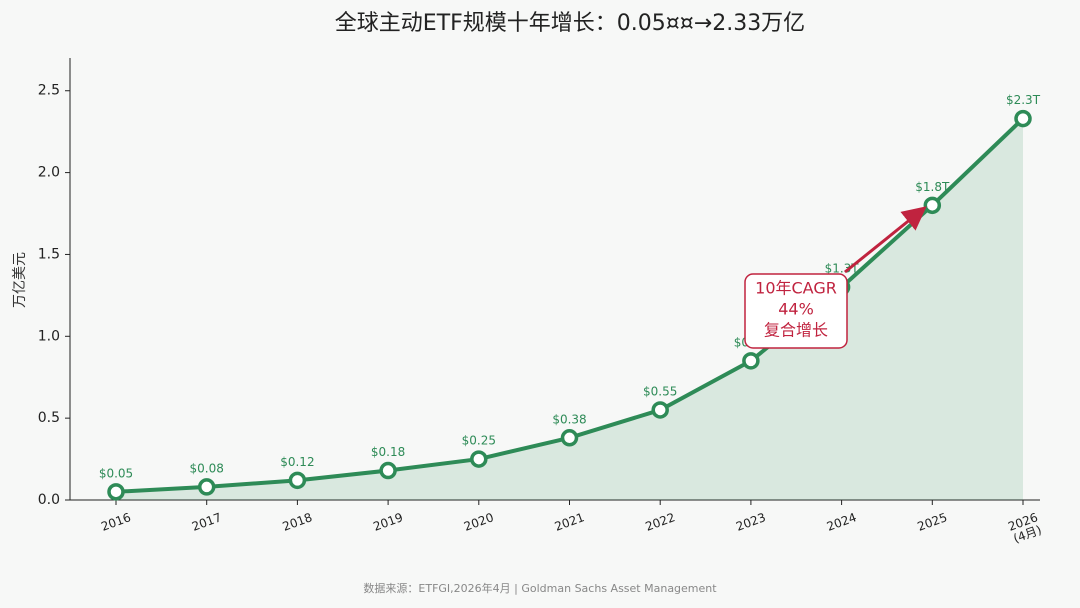 The width and height of the screenshot is (1080, 608). I want to click on x-tick-label: 2025, so click(931, 522).